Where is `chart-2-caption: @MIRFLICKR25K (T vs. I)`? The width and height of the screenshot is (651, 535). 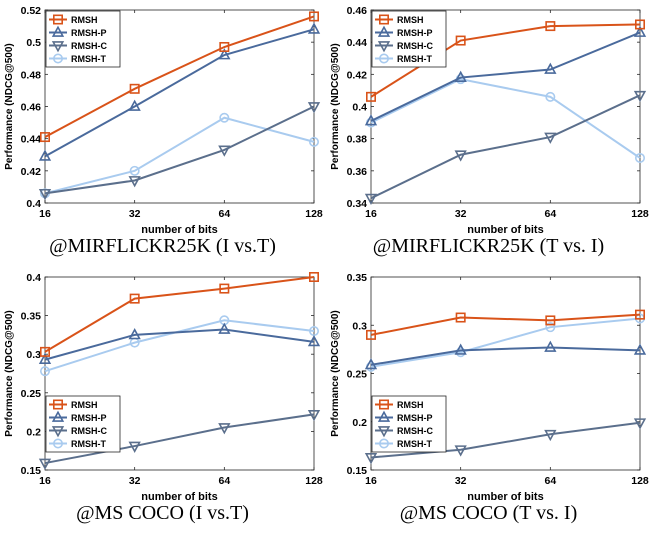 chart-2-caption: @MIRFLICKR25K (T vs. I) is located at coordinates (488, 246).